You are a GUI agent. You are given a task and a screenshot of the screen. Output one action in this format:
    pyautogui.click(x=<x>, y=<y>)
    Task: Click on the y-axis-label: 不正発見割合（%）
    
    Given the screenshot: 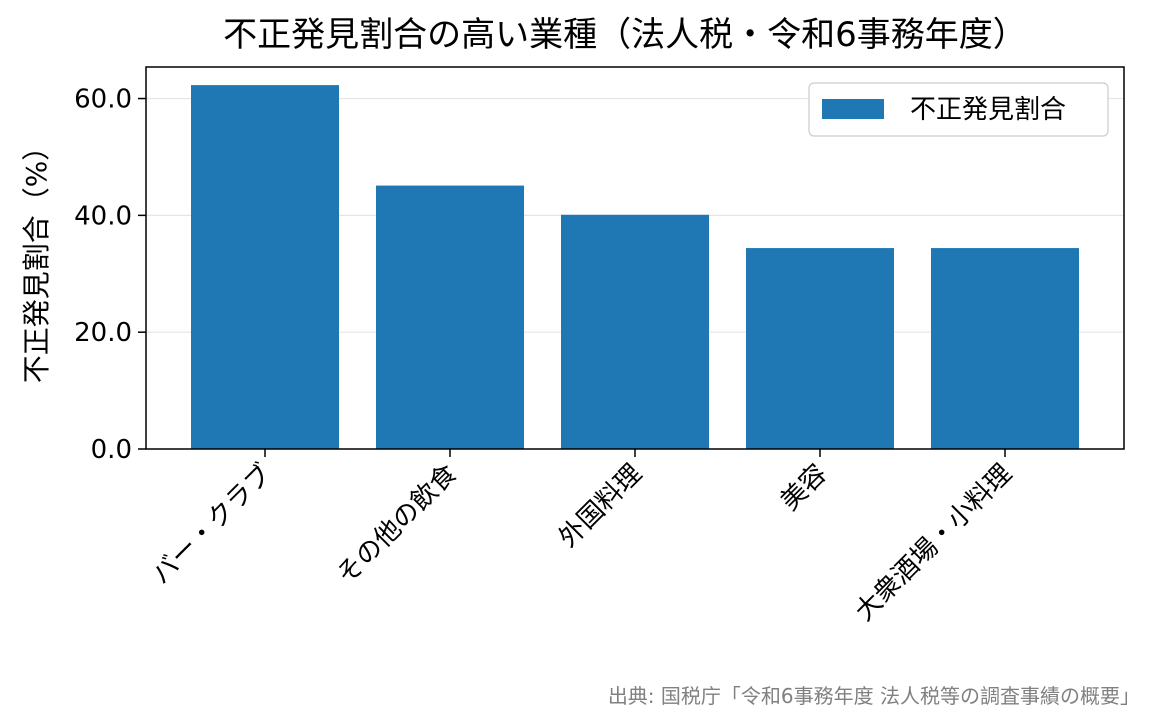 What is the action you would take?
    pyautogui.click(x=36, y=258)
    